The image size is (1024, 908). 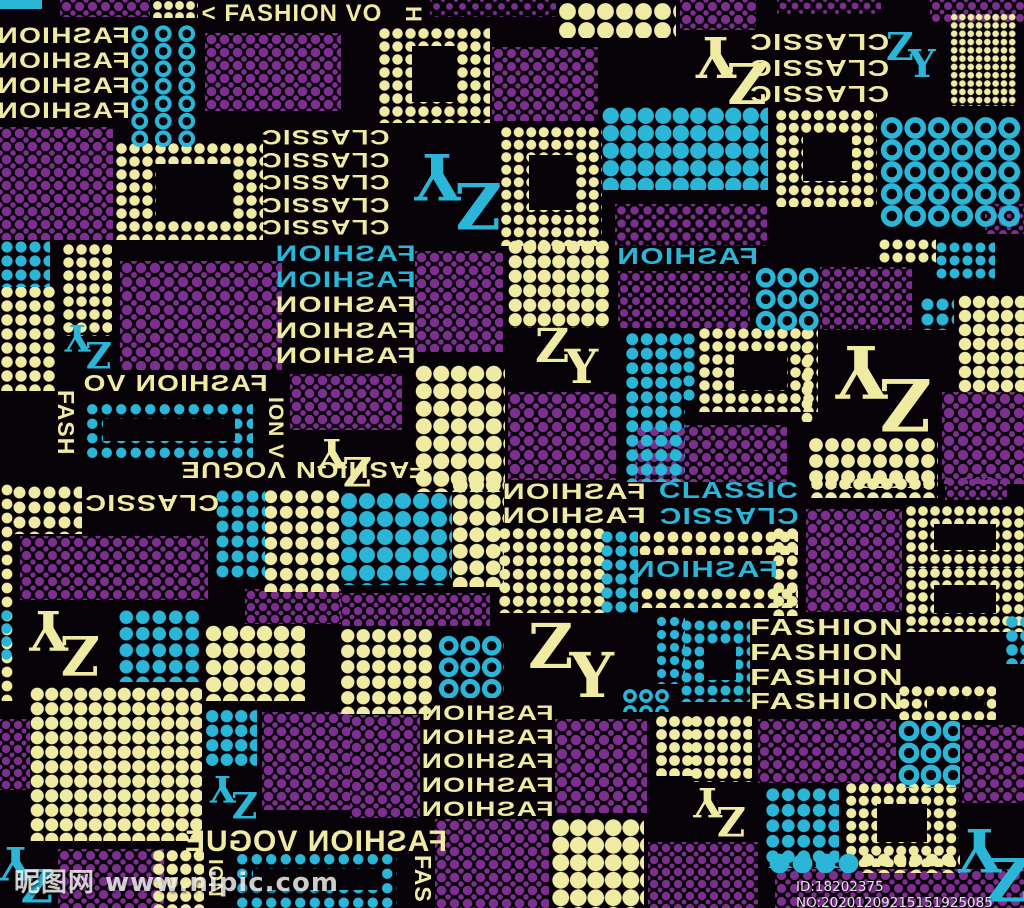 What do you see at coordinates (215, 878) in the screenshot?
I see `text-ion-vertical: ION` at bounding box center [215, 878].